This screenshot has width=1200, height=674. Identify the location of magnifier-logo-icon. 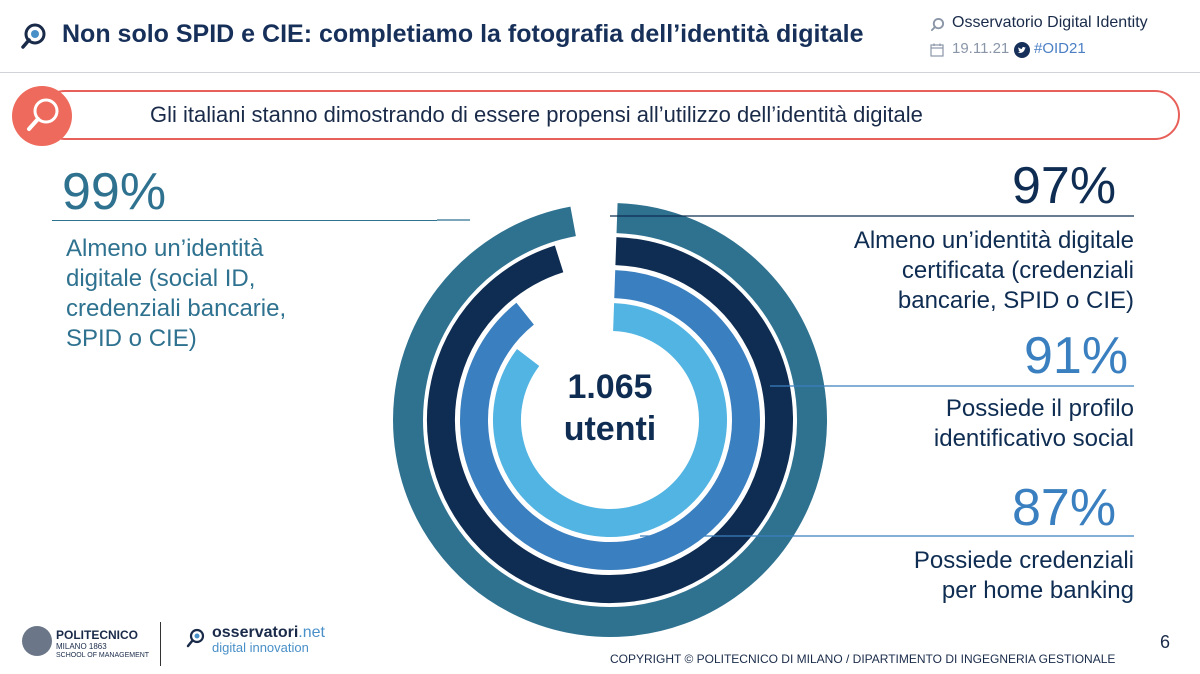
(33, 36).